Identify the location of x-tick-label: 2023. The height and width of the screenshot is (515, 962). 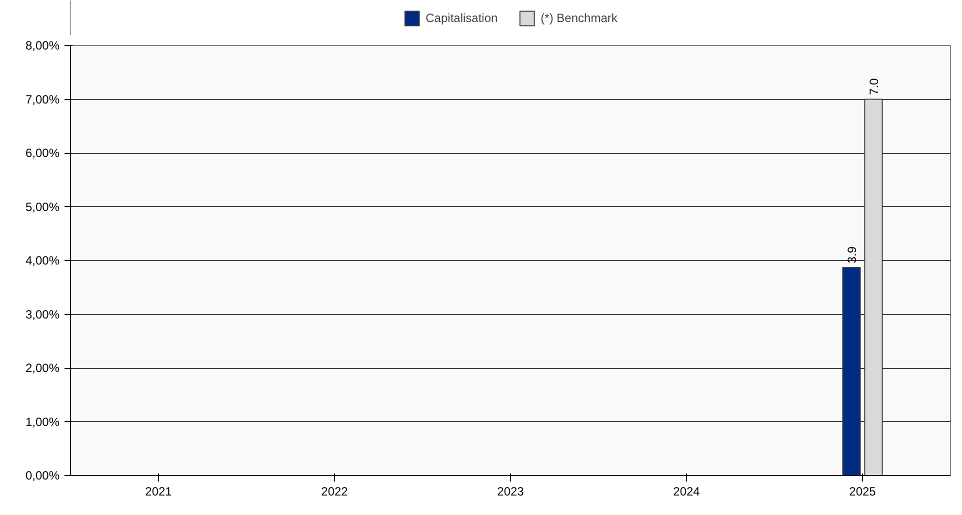
(510, 491).